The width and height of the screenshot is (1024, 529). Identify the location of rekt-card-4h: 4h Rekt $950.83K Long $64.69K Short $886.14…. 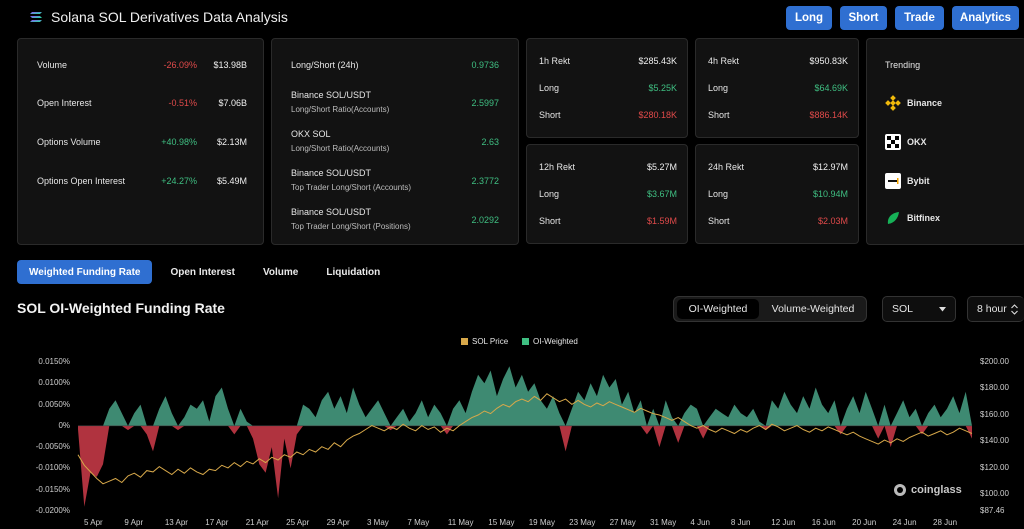
(777, 88).